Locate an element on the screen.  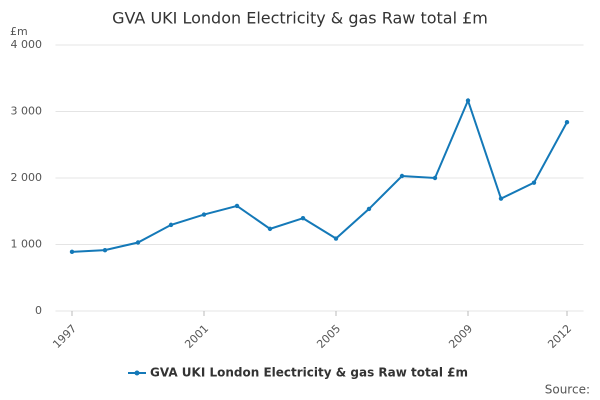
source: Source: is located at coordinates (567, 390).